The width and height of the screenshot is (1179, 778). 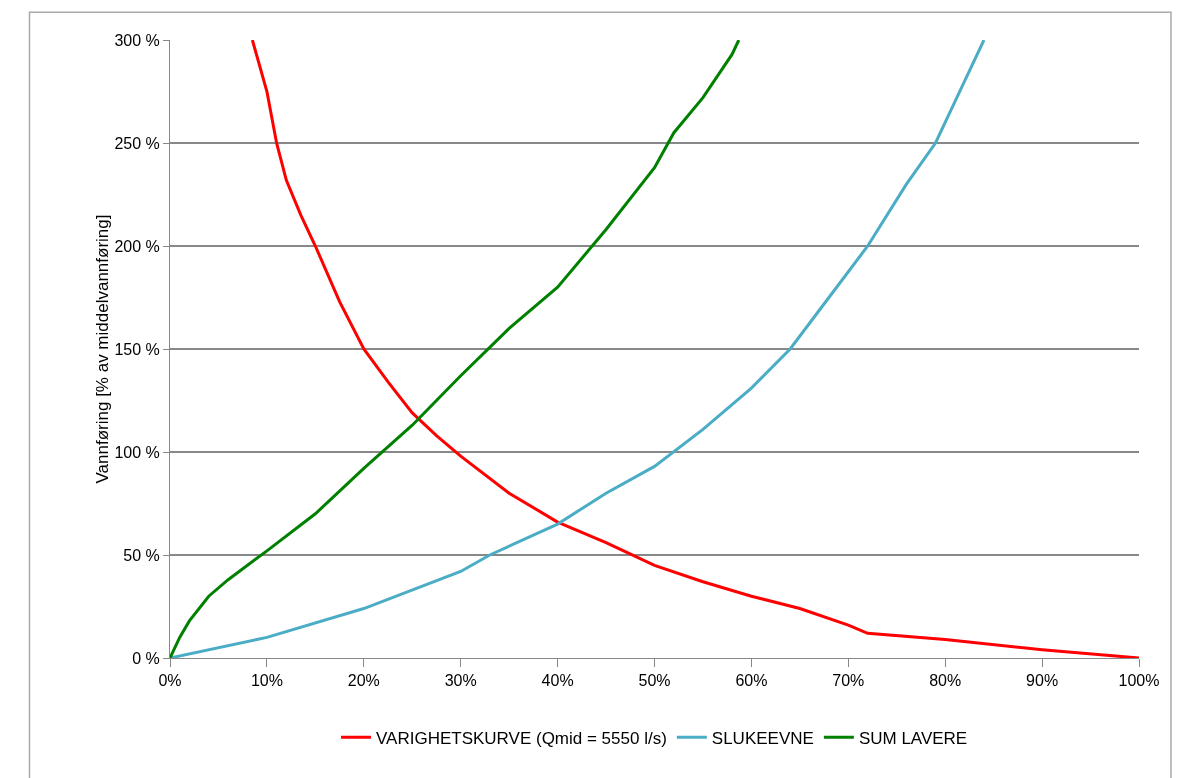 I want to click on x-tick-label: 30%, so click(x=460, y=681).